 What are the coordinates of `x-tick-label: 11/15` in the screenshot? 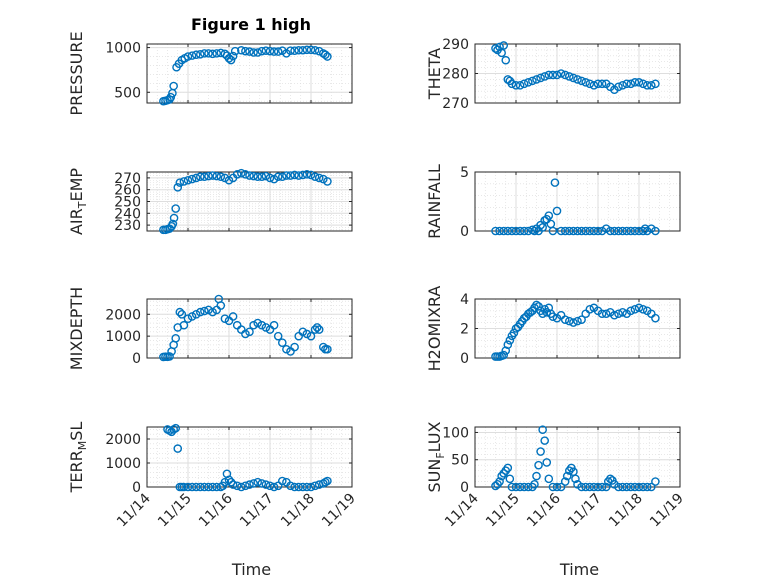 It's located at (503, 511).